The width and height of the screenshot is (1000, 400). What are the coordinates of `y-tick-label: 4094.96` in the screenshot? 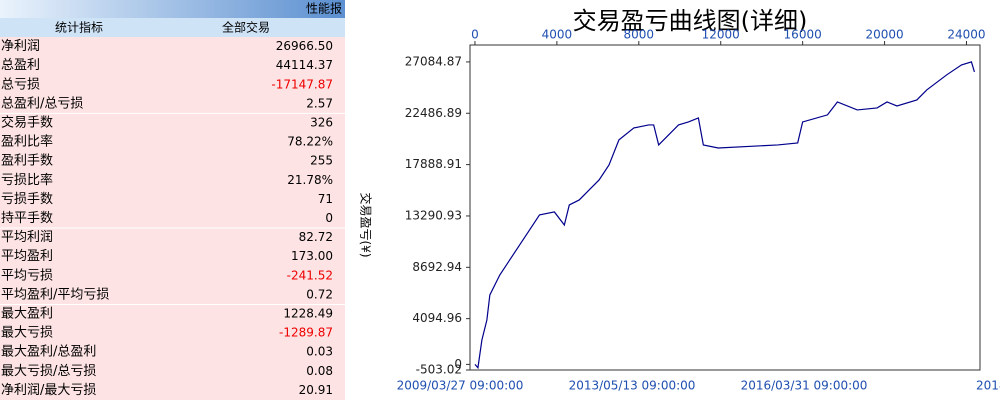 It's located at (437, 318).